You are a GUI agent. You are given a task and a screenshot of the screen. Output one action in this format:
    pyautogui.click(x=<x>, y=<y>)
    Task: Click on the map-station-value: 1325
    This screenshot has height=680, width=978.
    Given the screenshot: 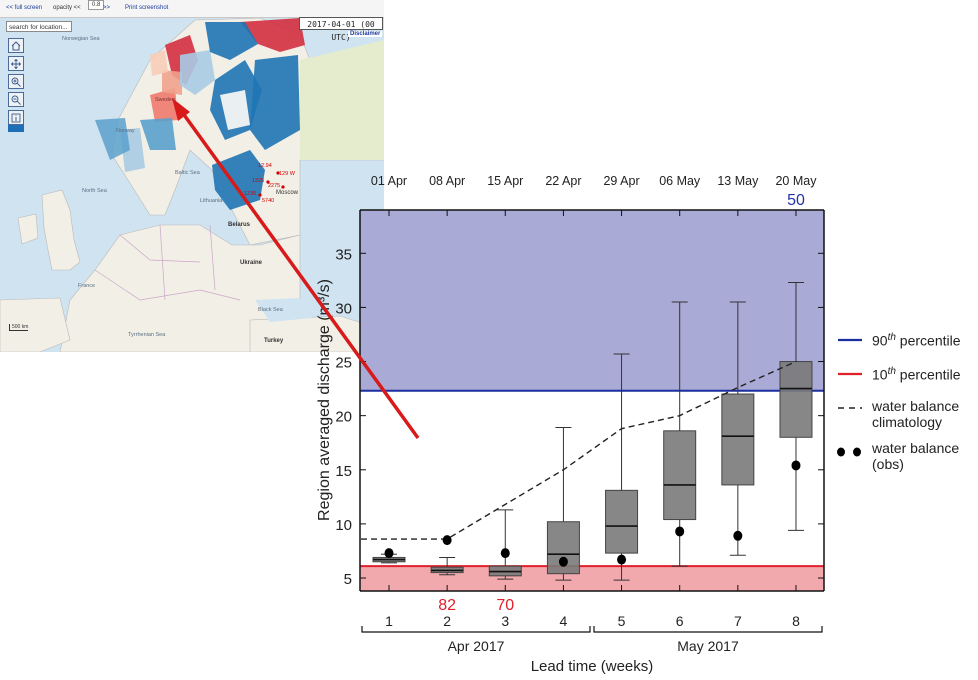 What is the action you would take?
    pyautogui.click(x=258, y=181)
    